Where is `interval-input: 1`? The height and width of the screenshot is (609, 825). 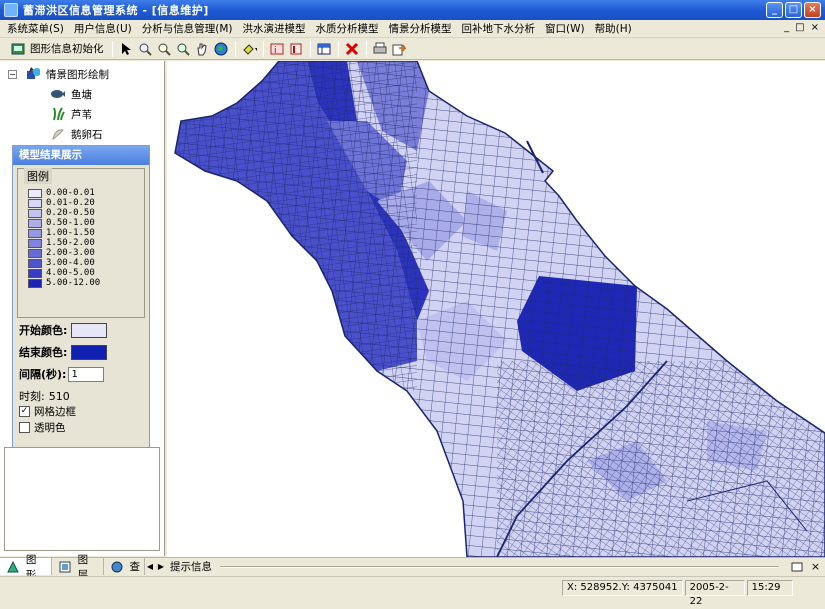 interval-input: 1 is located at coordinates (86, 374).